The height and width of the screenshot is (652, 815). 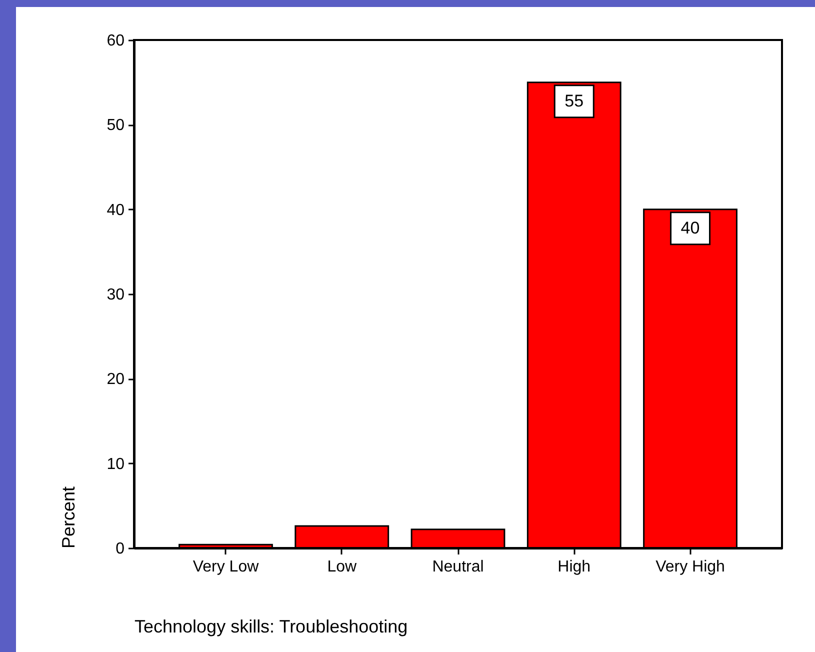 What do you see at coordinates (342, 567) in the screenshot?
I see `x-tick-label: Low` at bounding box center [342, 567].